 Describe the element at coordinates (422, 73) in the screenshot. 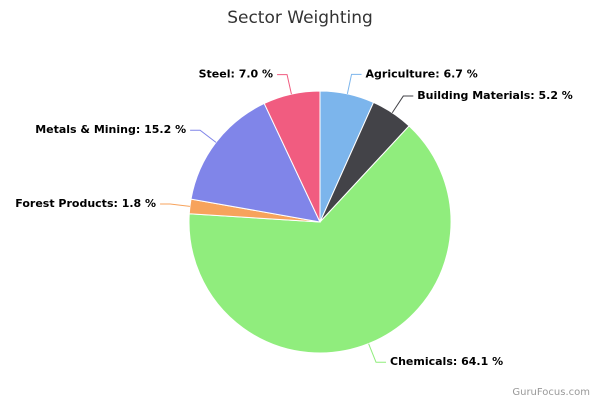

I see `data-label: Agriculture: 6.7 %` at that location.